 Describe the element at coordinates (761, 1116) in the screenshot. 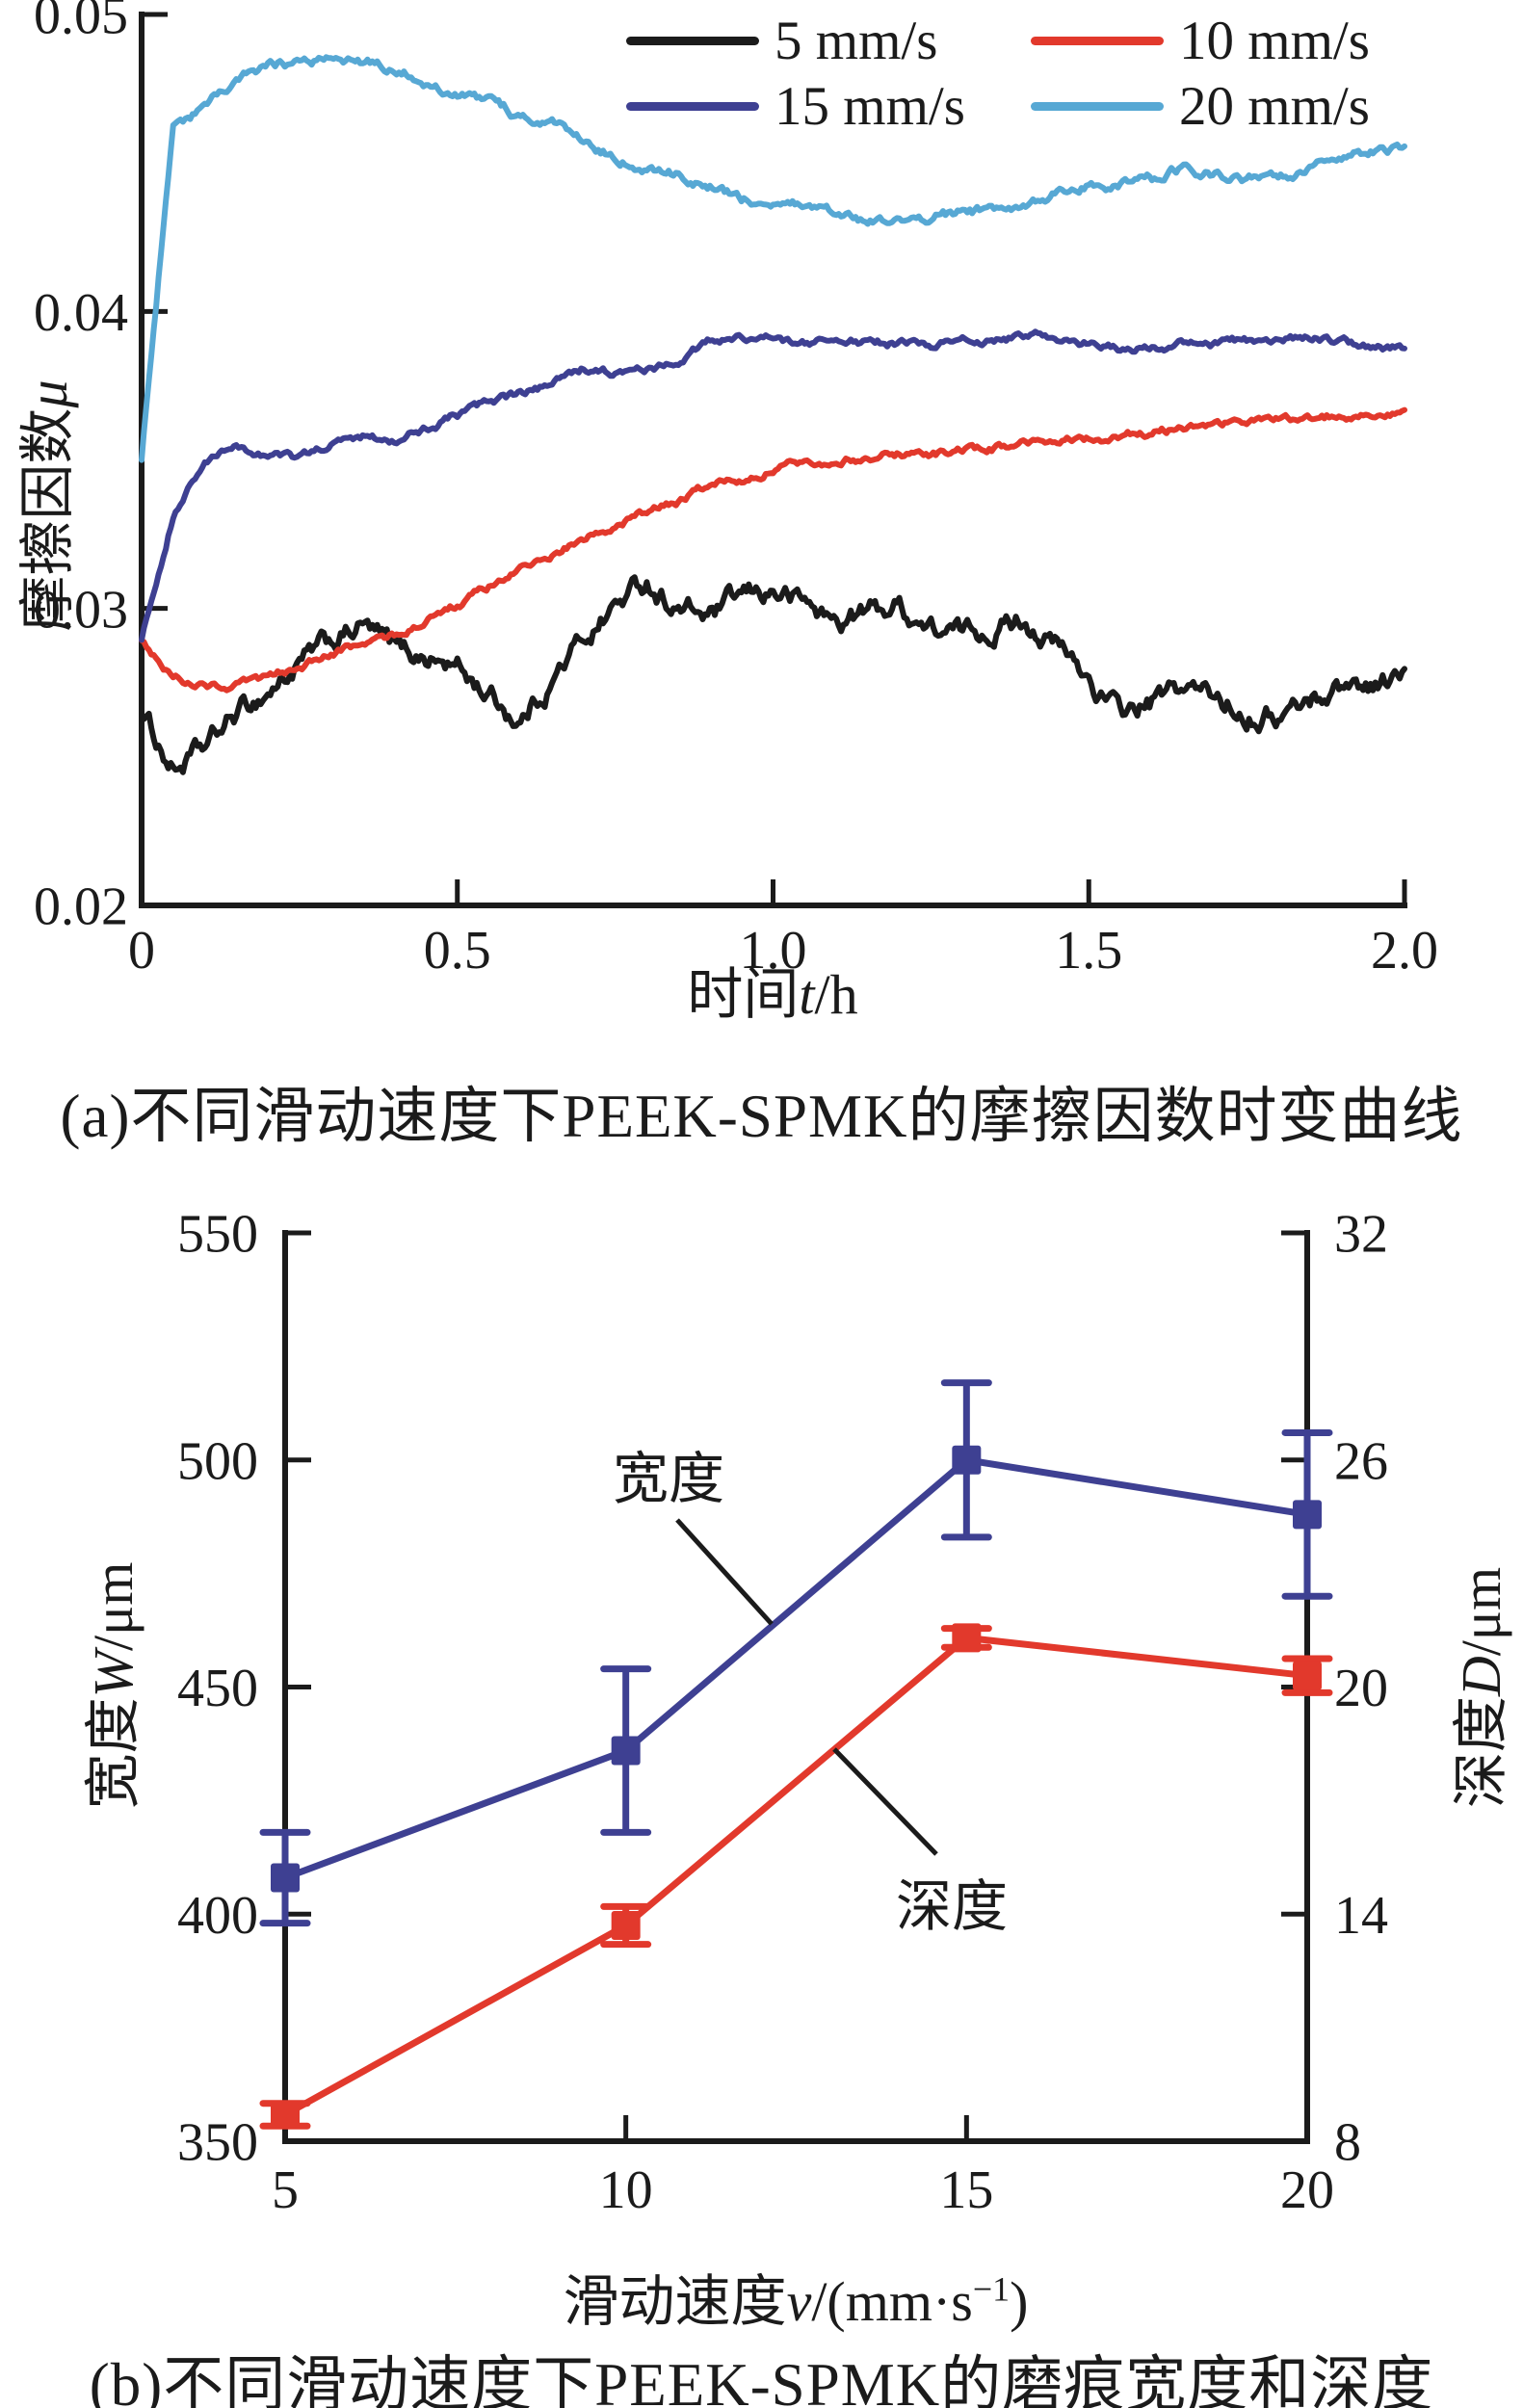

I see `caption-a: (a)不同滑动速度下PEEK-SPMK的摩擦因数时变曲线` at that location.